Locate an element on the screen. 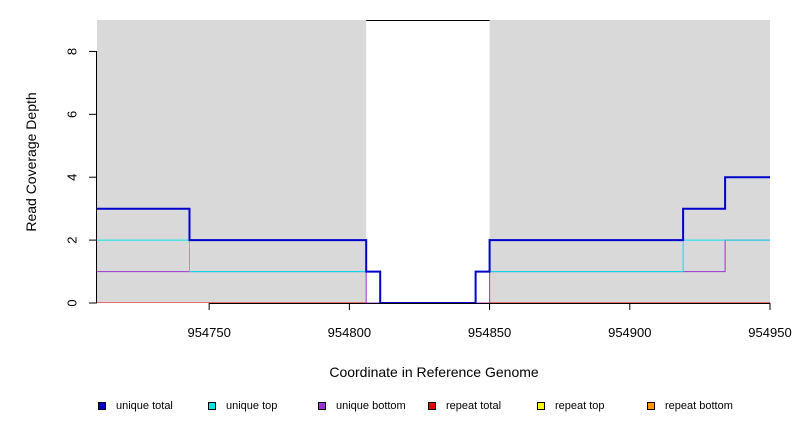  y-tick-label: 2 is located at coordinates (71, 239).